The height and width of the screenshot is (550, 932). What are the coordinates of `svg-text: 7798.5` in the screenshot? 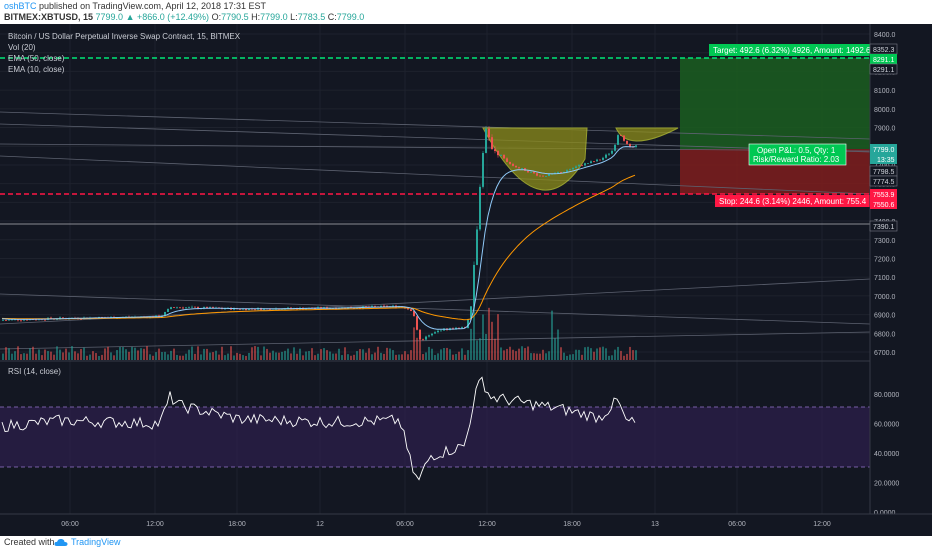 It's located at (884, 172).